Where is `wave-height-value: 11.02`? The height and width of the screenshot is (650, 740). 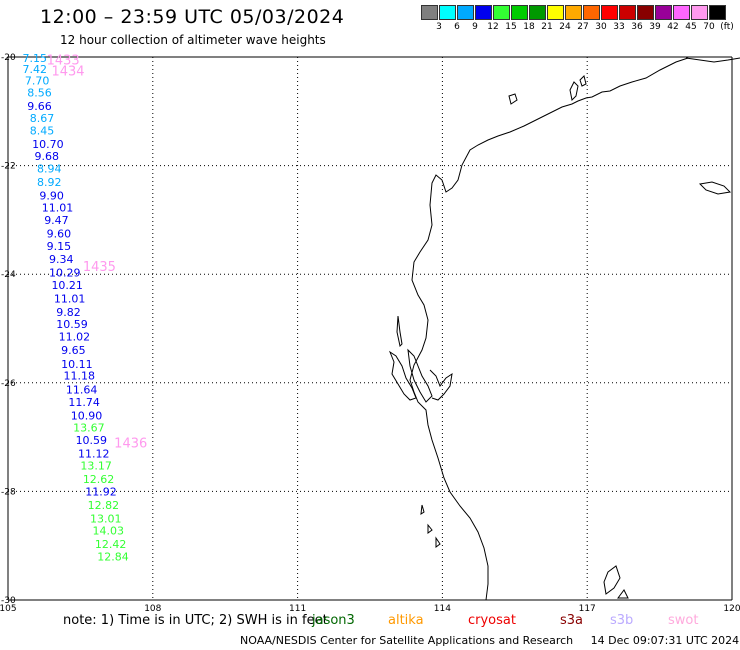 wave-height-value: 11.02 is located at coordinates (75, 337).